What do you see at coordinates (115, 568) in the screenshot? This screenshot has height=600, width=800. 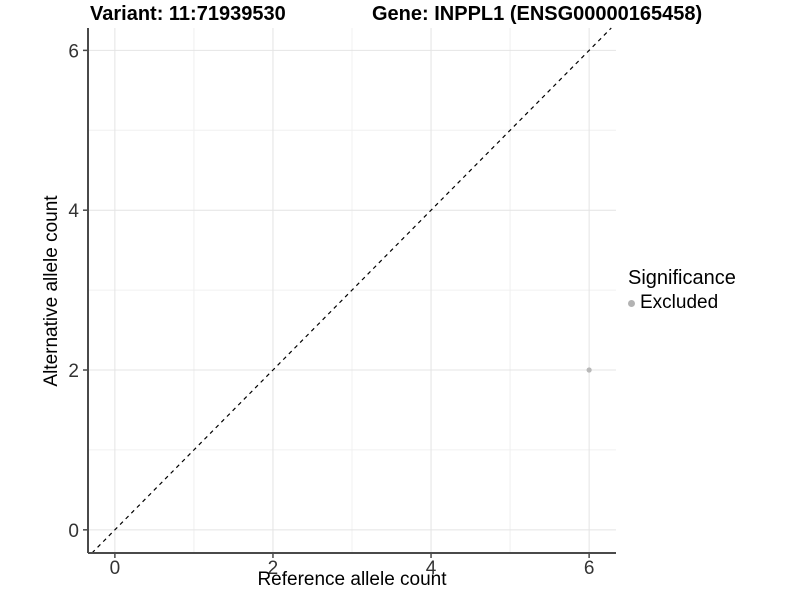 I see `x-tick-label: 0` at bounding box center [115, 568].